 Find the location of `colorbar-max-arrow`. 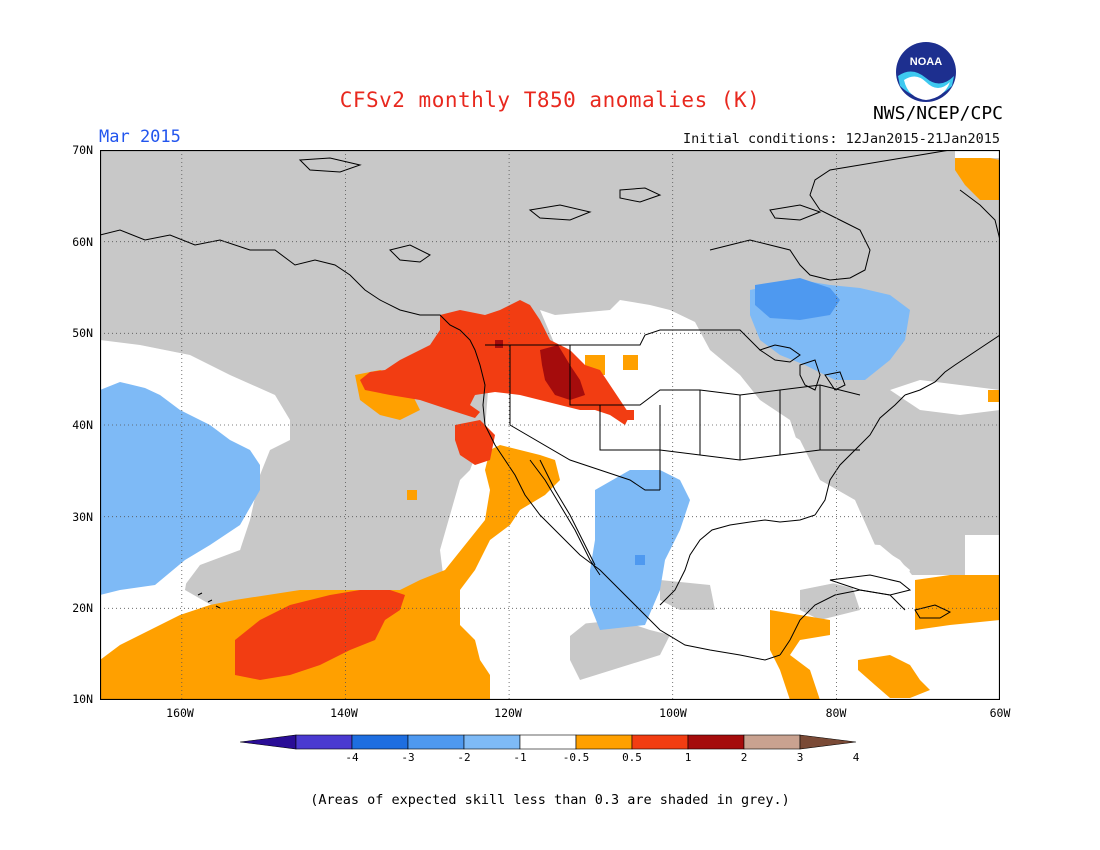

colorbar-max-arrow is located at coordinates (828, 742).